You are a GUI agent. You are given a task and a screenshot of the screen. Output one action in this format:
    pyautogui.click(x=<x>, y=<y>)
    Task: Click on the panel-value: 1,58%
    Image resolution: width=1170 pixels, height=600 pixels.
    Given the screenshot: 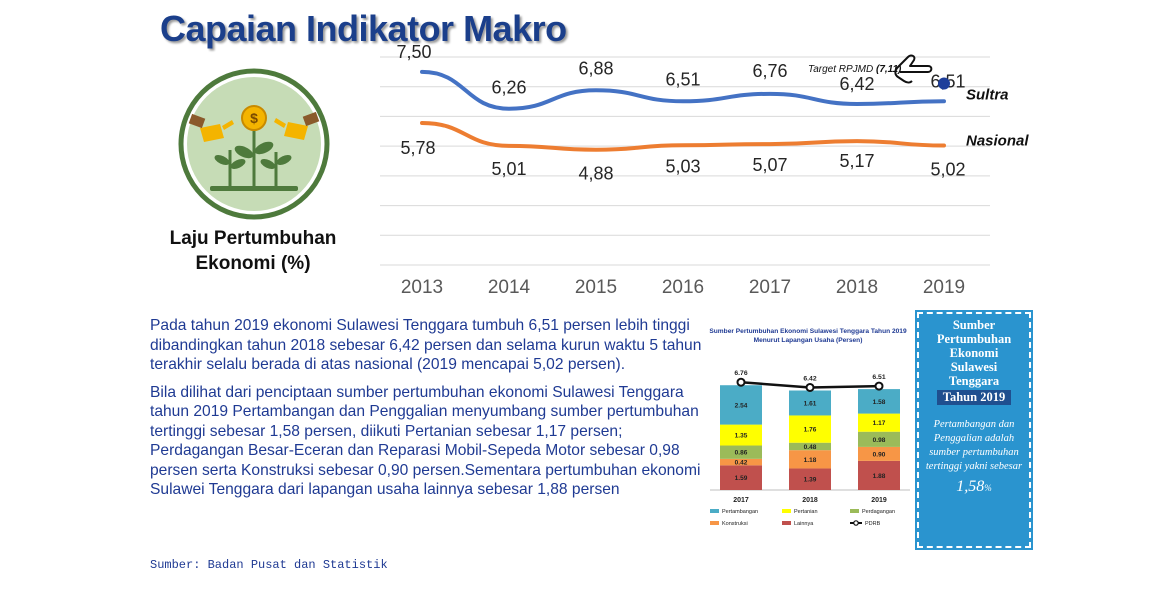 What is the action you would take?
    pyautogui.click(x=974, y=487)
    